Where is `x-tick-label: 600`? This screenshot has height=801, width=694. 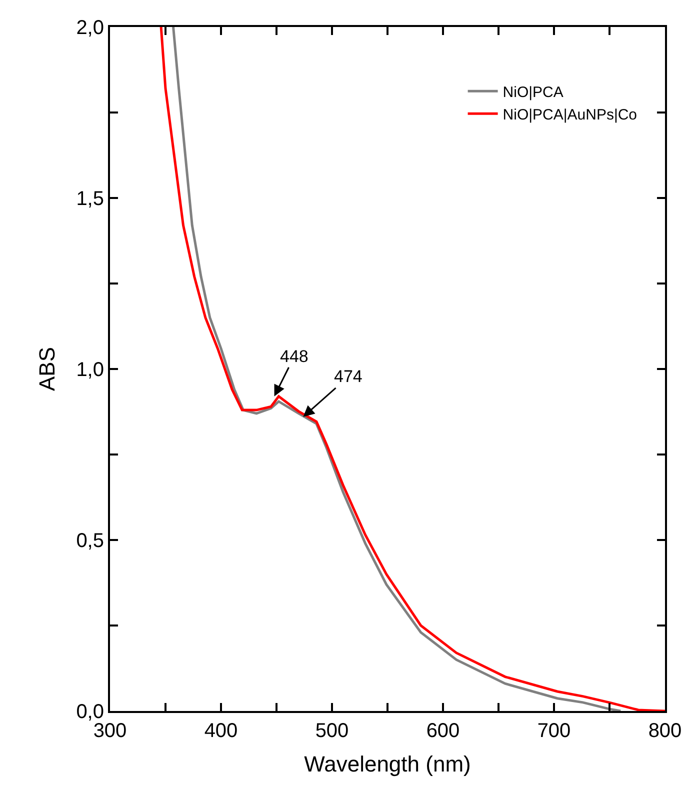
x-tick-label: 600 is located at coordinates (443, 731).